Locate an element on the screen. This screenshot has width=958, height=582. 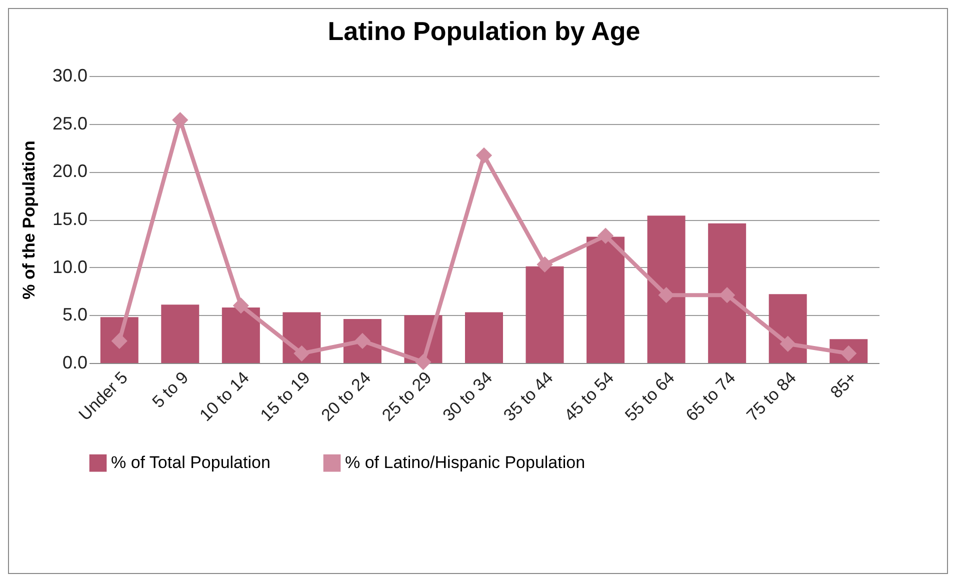
y-axis-title: % of the Population is located at coordinates (28, 220).